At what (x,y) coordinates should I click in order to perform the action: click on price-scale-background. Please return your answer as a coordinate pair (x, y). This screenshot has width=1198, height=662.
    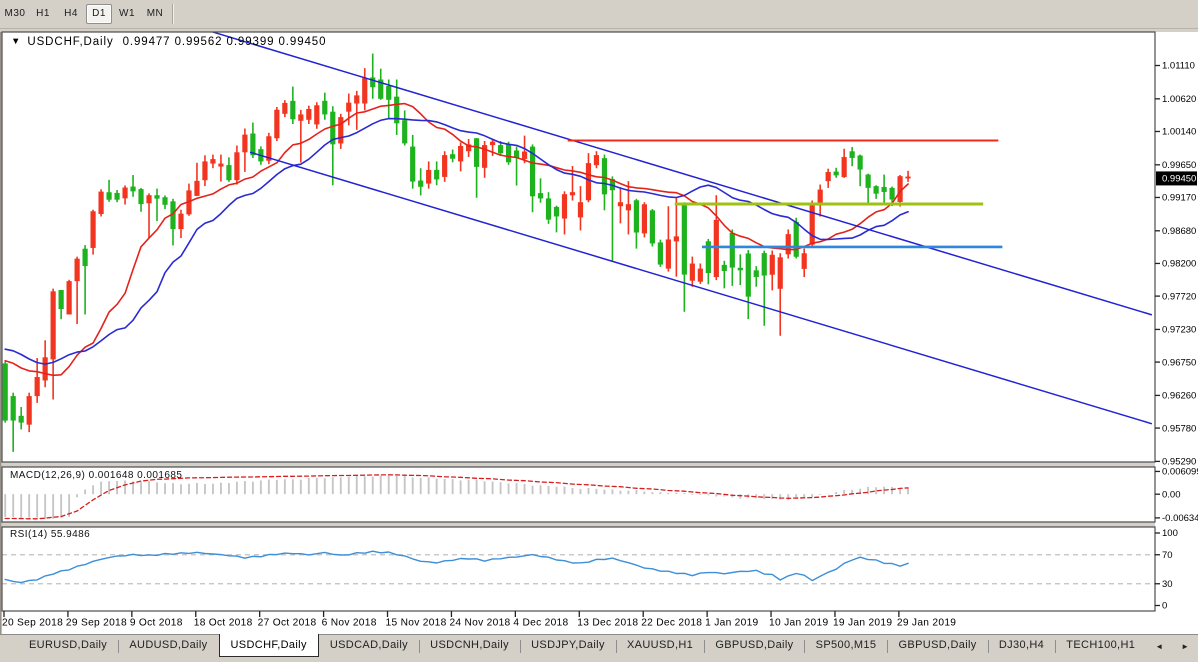
    Looking at the image, I should click on (1176, 333).